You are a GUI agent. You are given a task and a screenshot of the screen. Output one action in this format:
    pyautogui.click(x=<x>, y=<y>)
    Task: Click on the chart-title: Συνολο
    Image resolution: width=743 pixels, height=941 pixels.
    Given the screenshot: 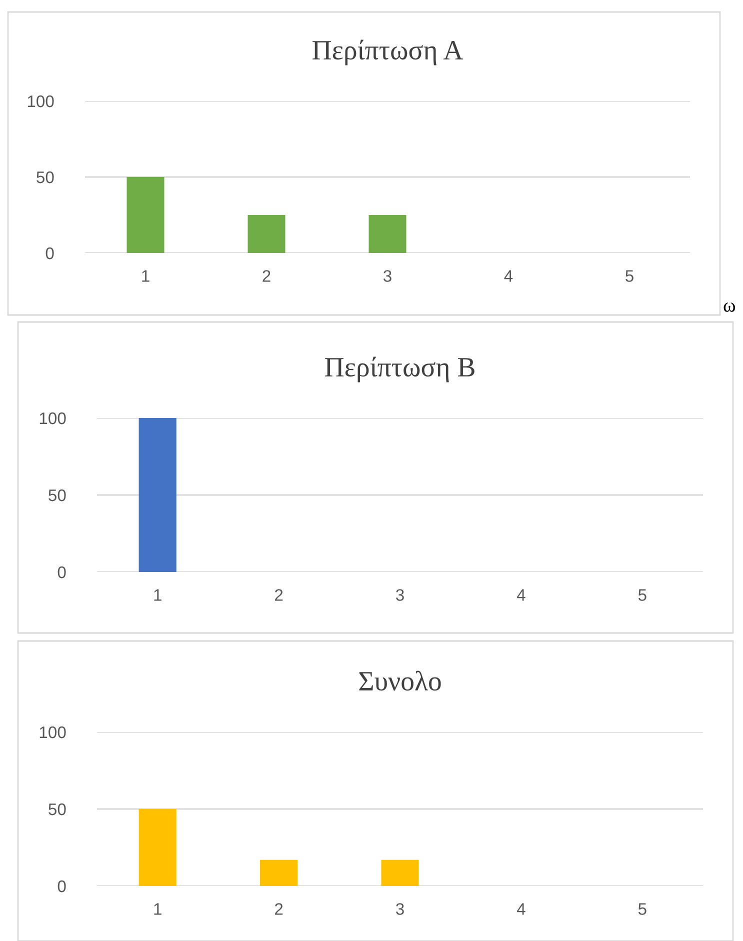 What is the action you would take?
    pyautogui.click(x=400, y=680)
    